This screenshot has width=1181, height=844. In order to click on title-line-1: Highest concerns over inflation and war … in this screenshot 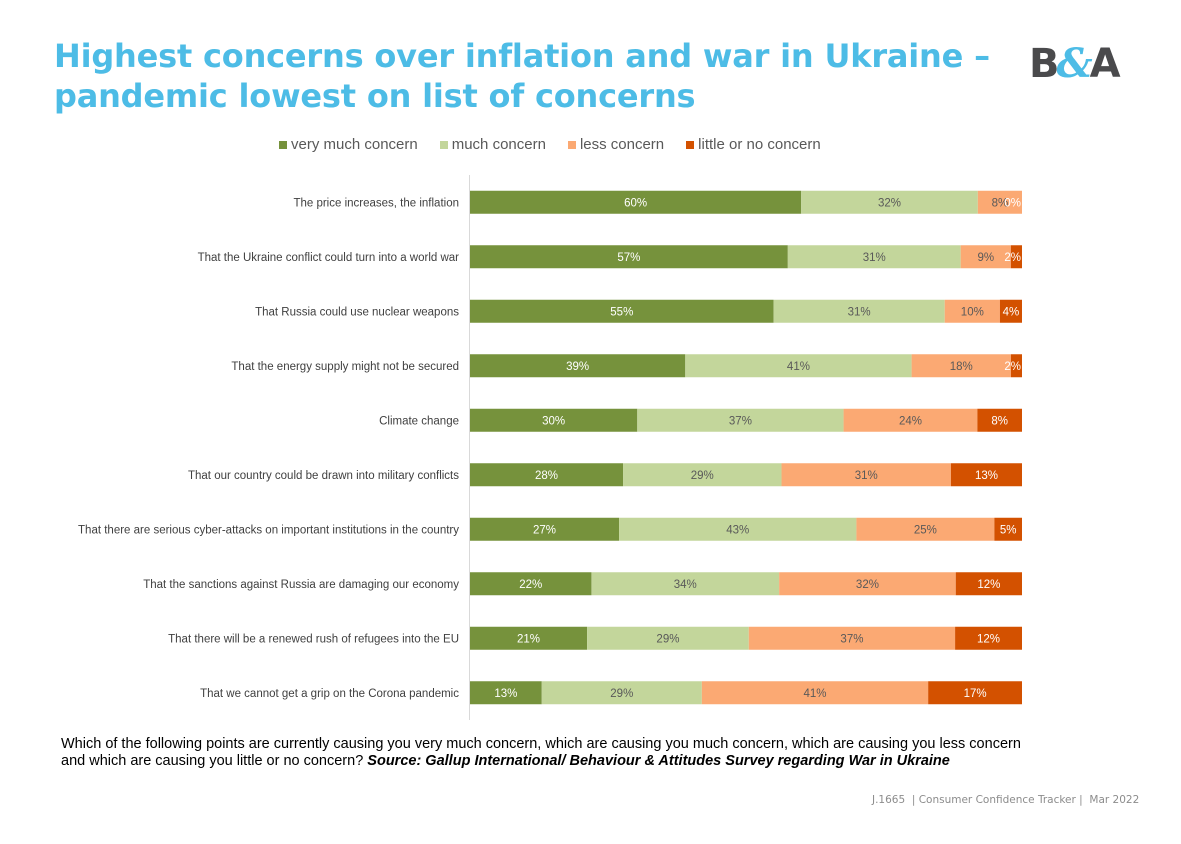, I will do `click(522, 56)`.